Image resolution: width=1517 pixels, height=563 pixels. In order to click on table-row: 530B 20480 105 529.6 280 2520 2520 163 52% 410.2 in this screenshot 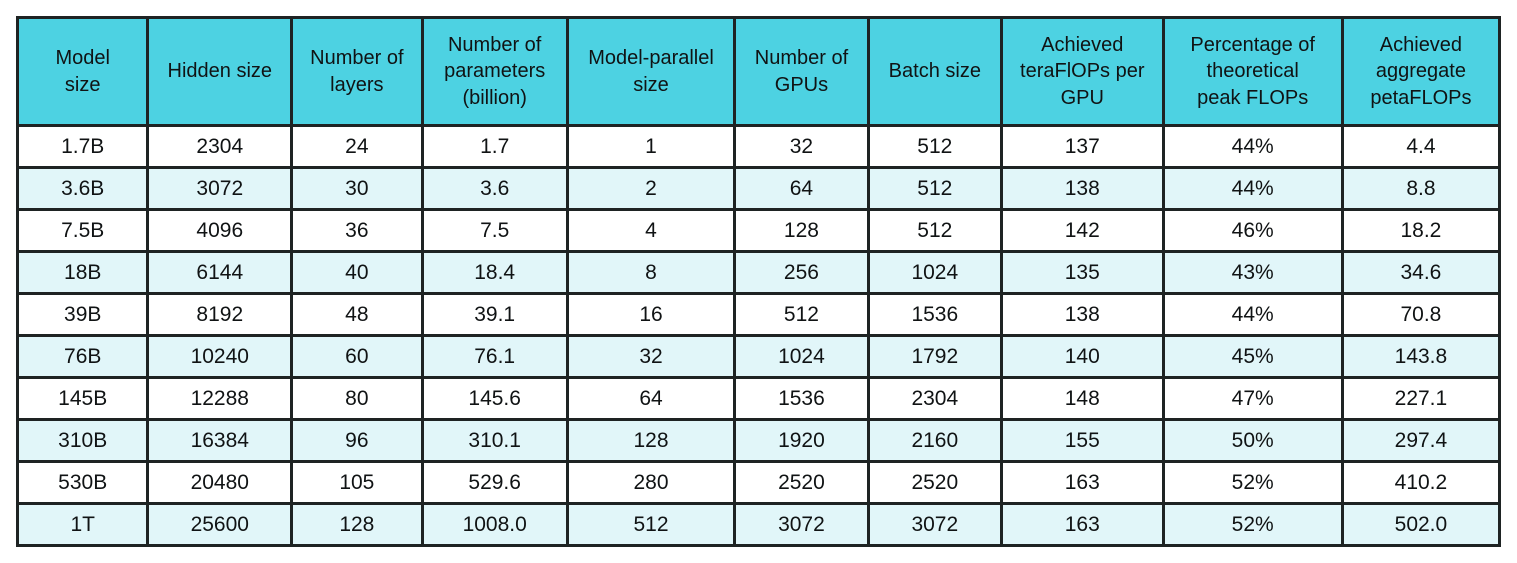, I will do `click(758, 482)`.